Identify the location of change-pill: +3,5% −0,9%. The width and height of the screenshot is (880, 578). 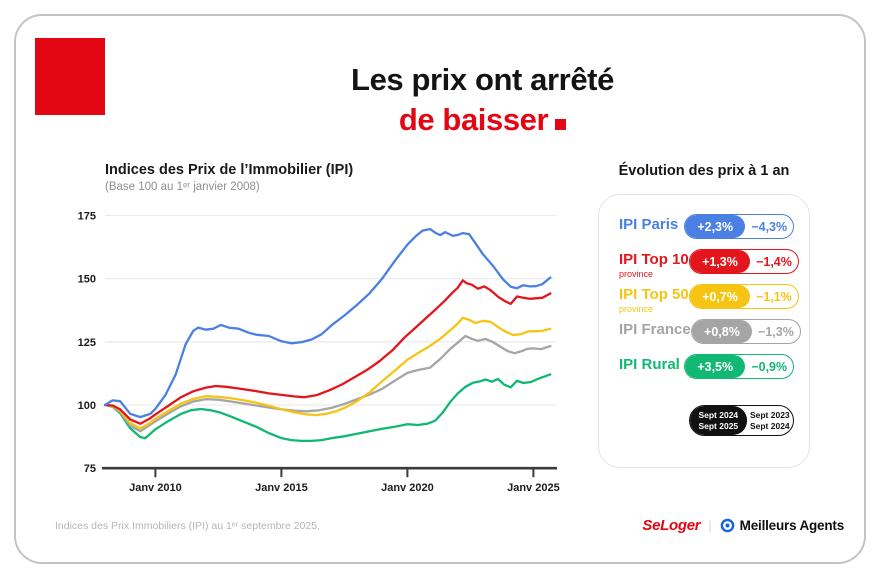
(739, 366).